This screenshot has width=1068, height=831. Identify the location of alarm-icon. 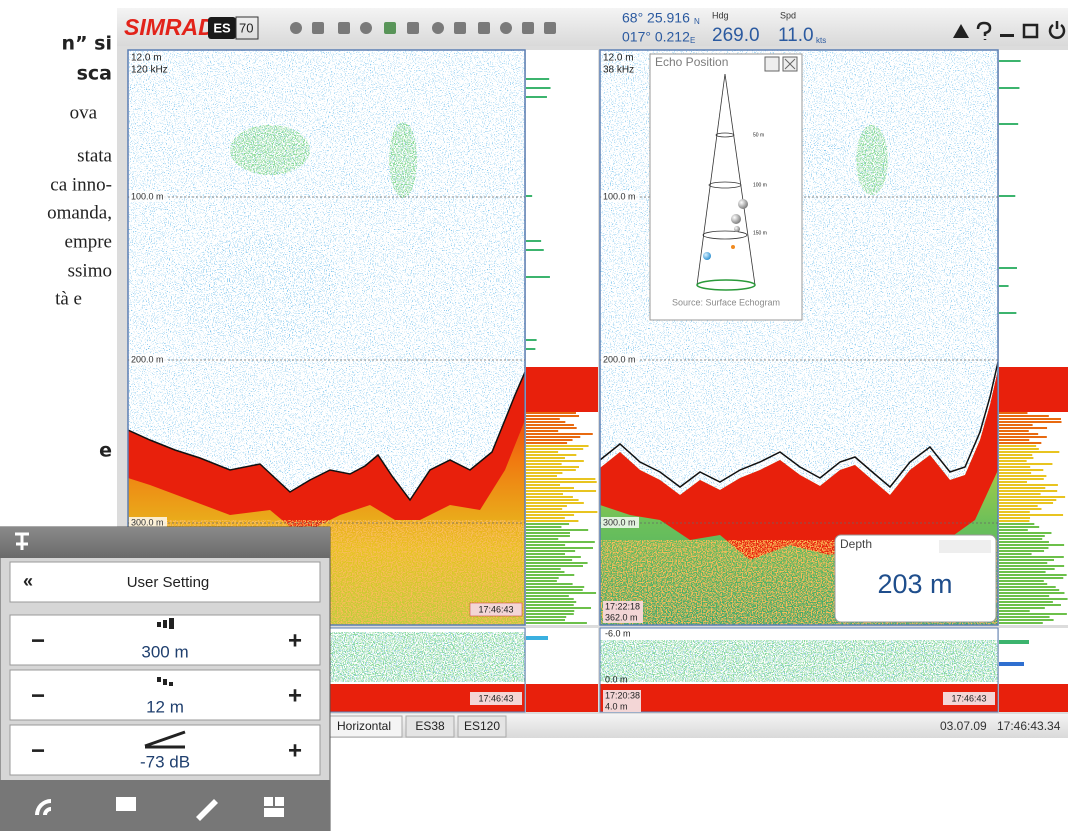
(961, 31).